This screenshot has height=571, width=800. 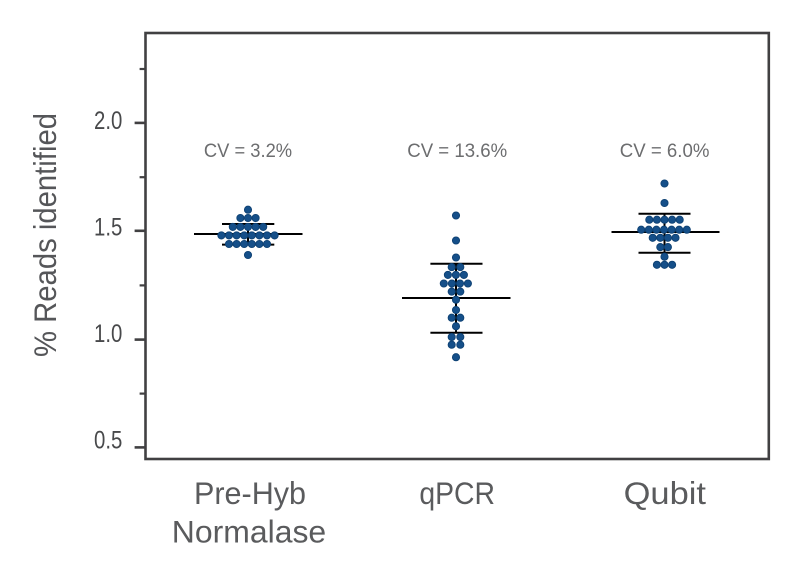 What do you see at coordinates (457, 493) in the screenshot?
I see `svg-text: qPCR` at bounding box center [457, 493].